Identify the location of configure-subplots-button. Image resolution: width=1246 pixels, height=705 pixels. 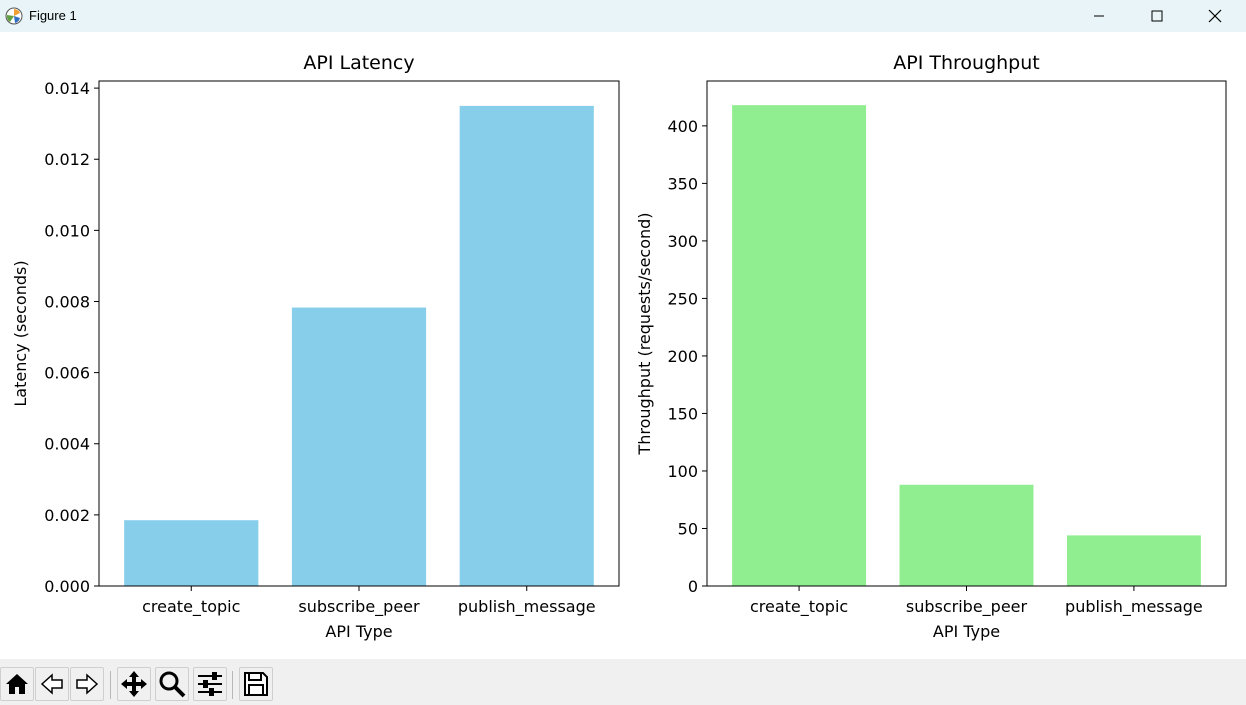
(210, 684).